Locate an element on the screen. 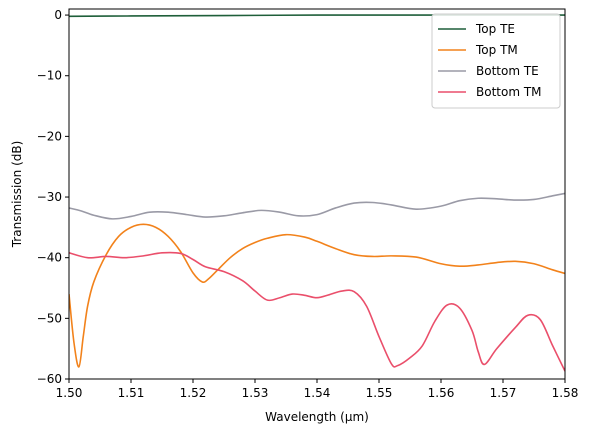 The image size is (589, 440). legend-label: Bottom TE is located at coordinates (507, 71).